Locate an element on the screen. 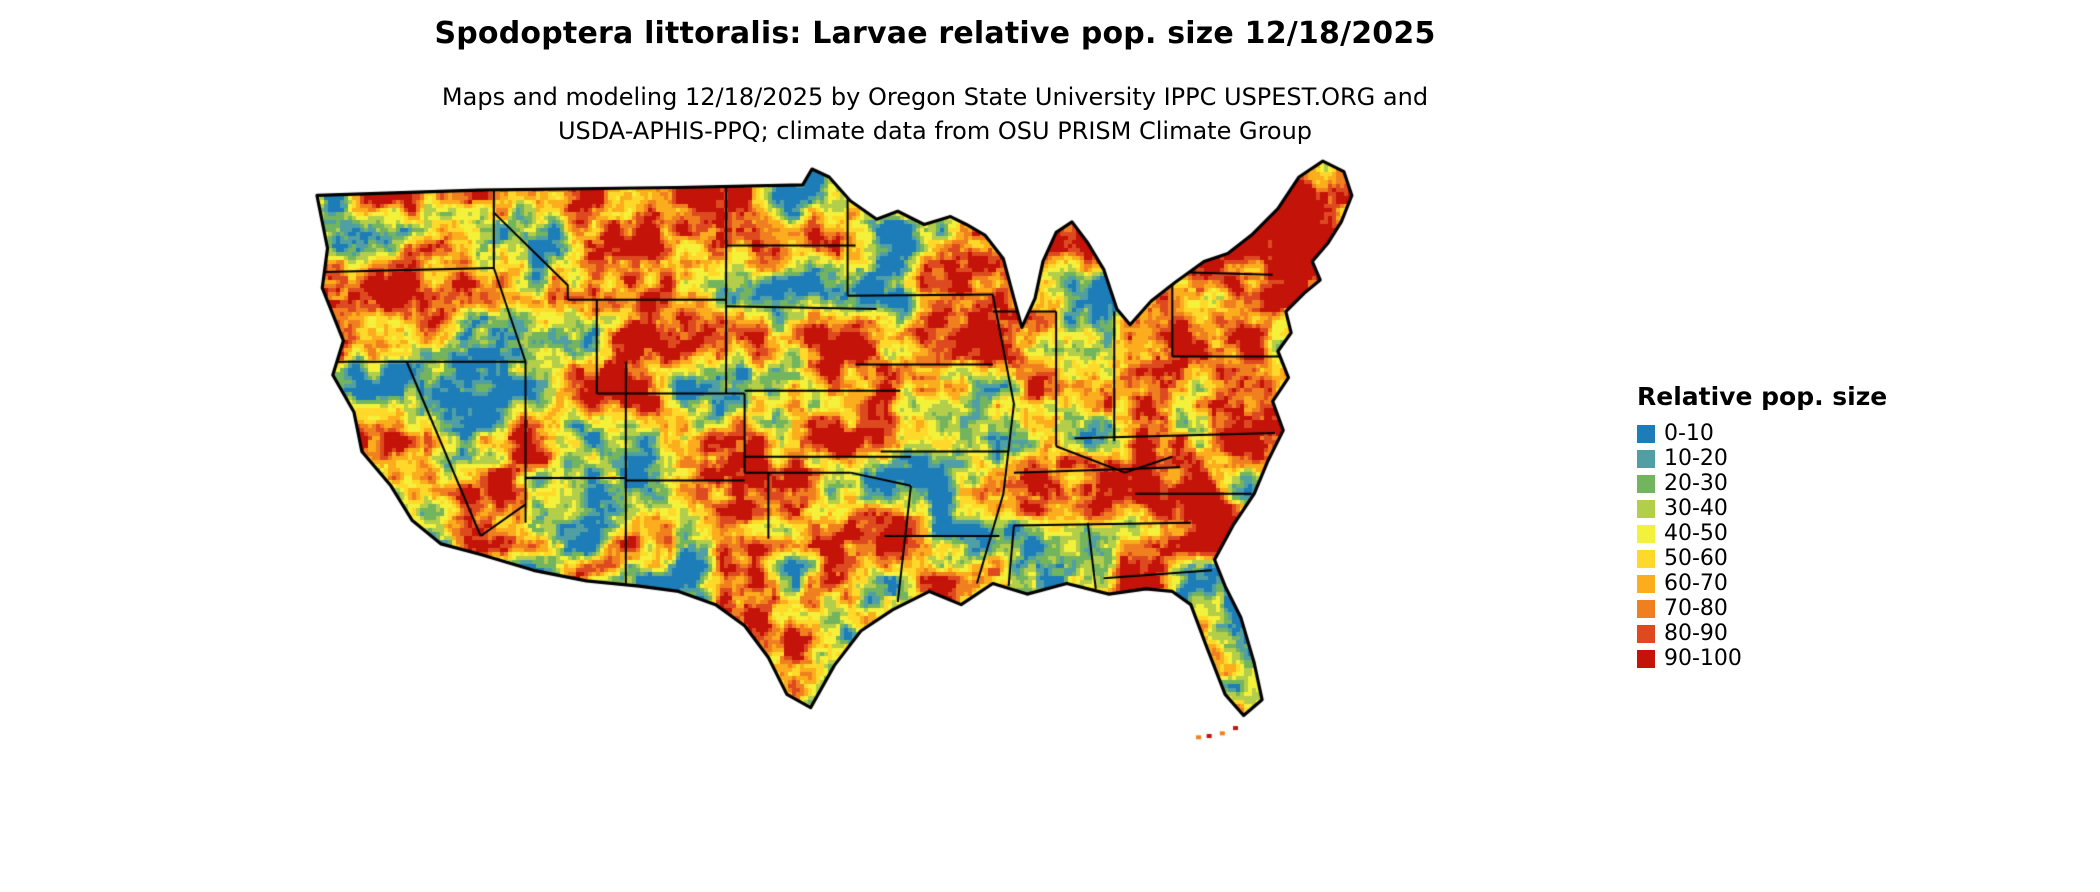  legend-item-label: 80-90 is located at coordinates (1696, 633).